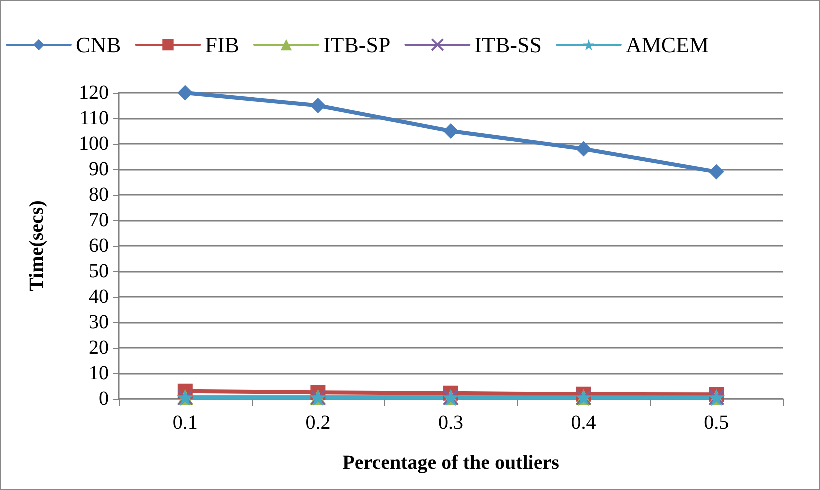 This screenshot has height=490, width=820. I want to click on y-tick-label: 10, so click(99, 373).